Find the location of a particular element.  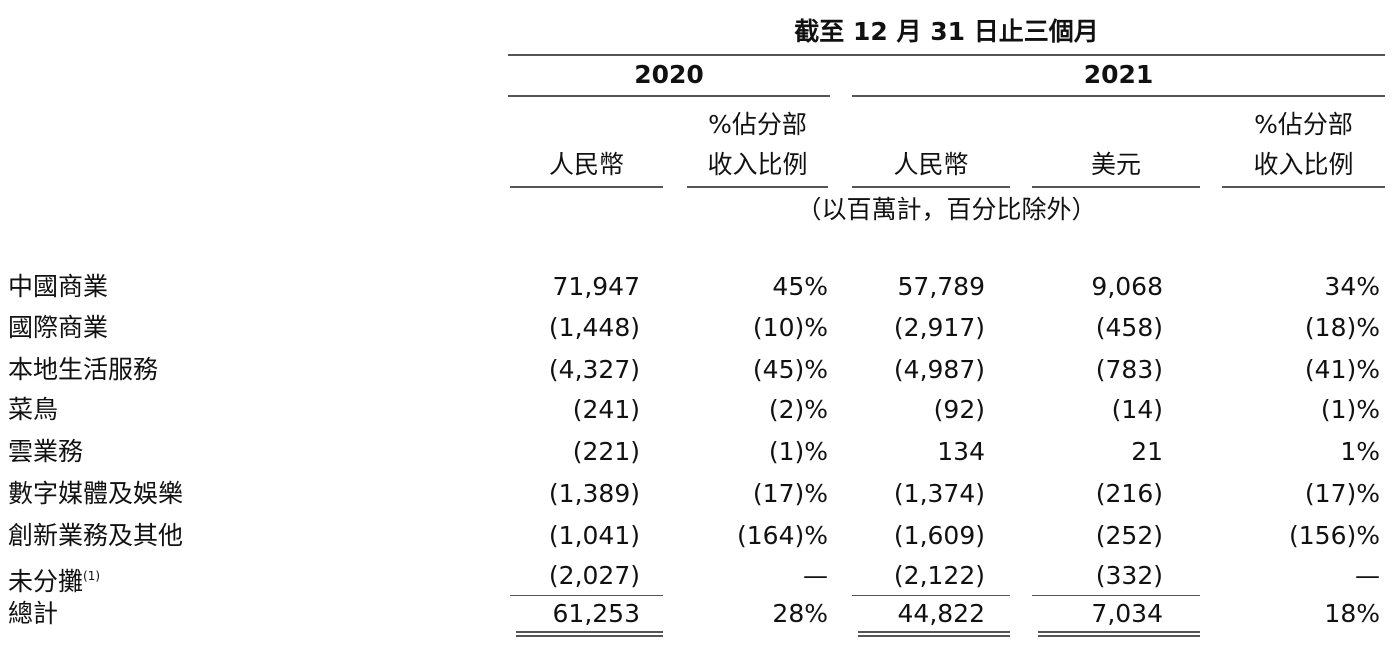

cell: 34% is located at coordinates (1352, 286).